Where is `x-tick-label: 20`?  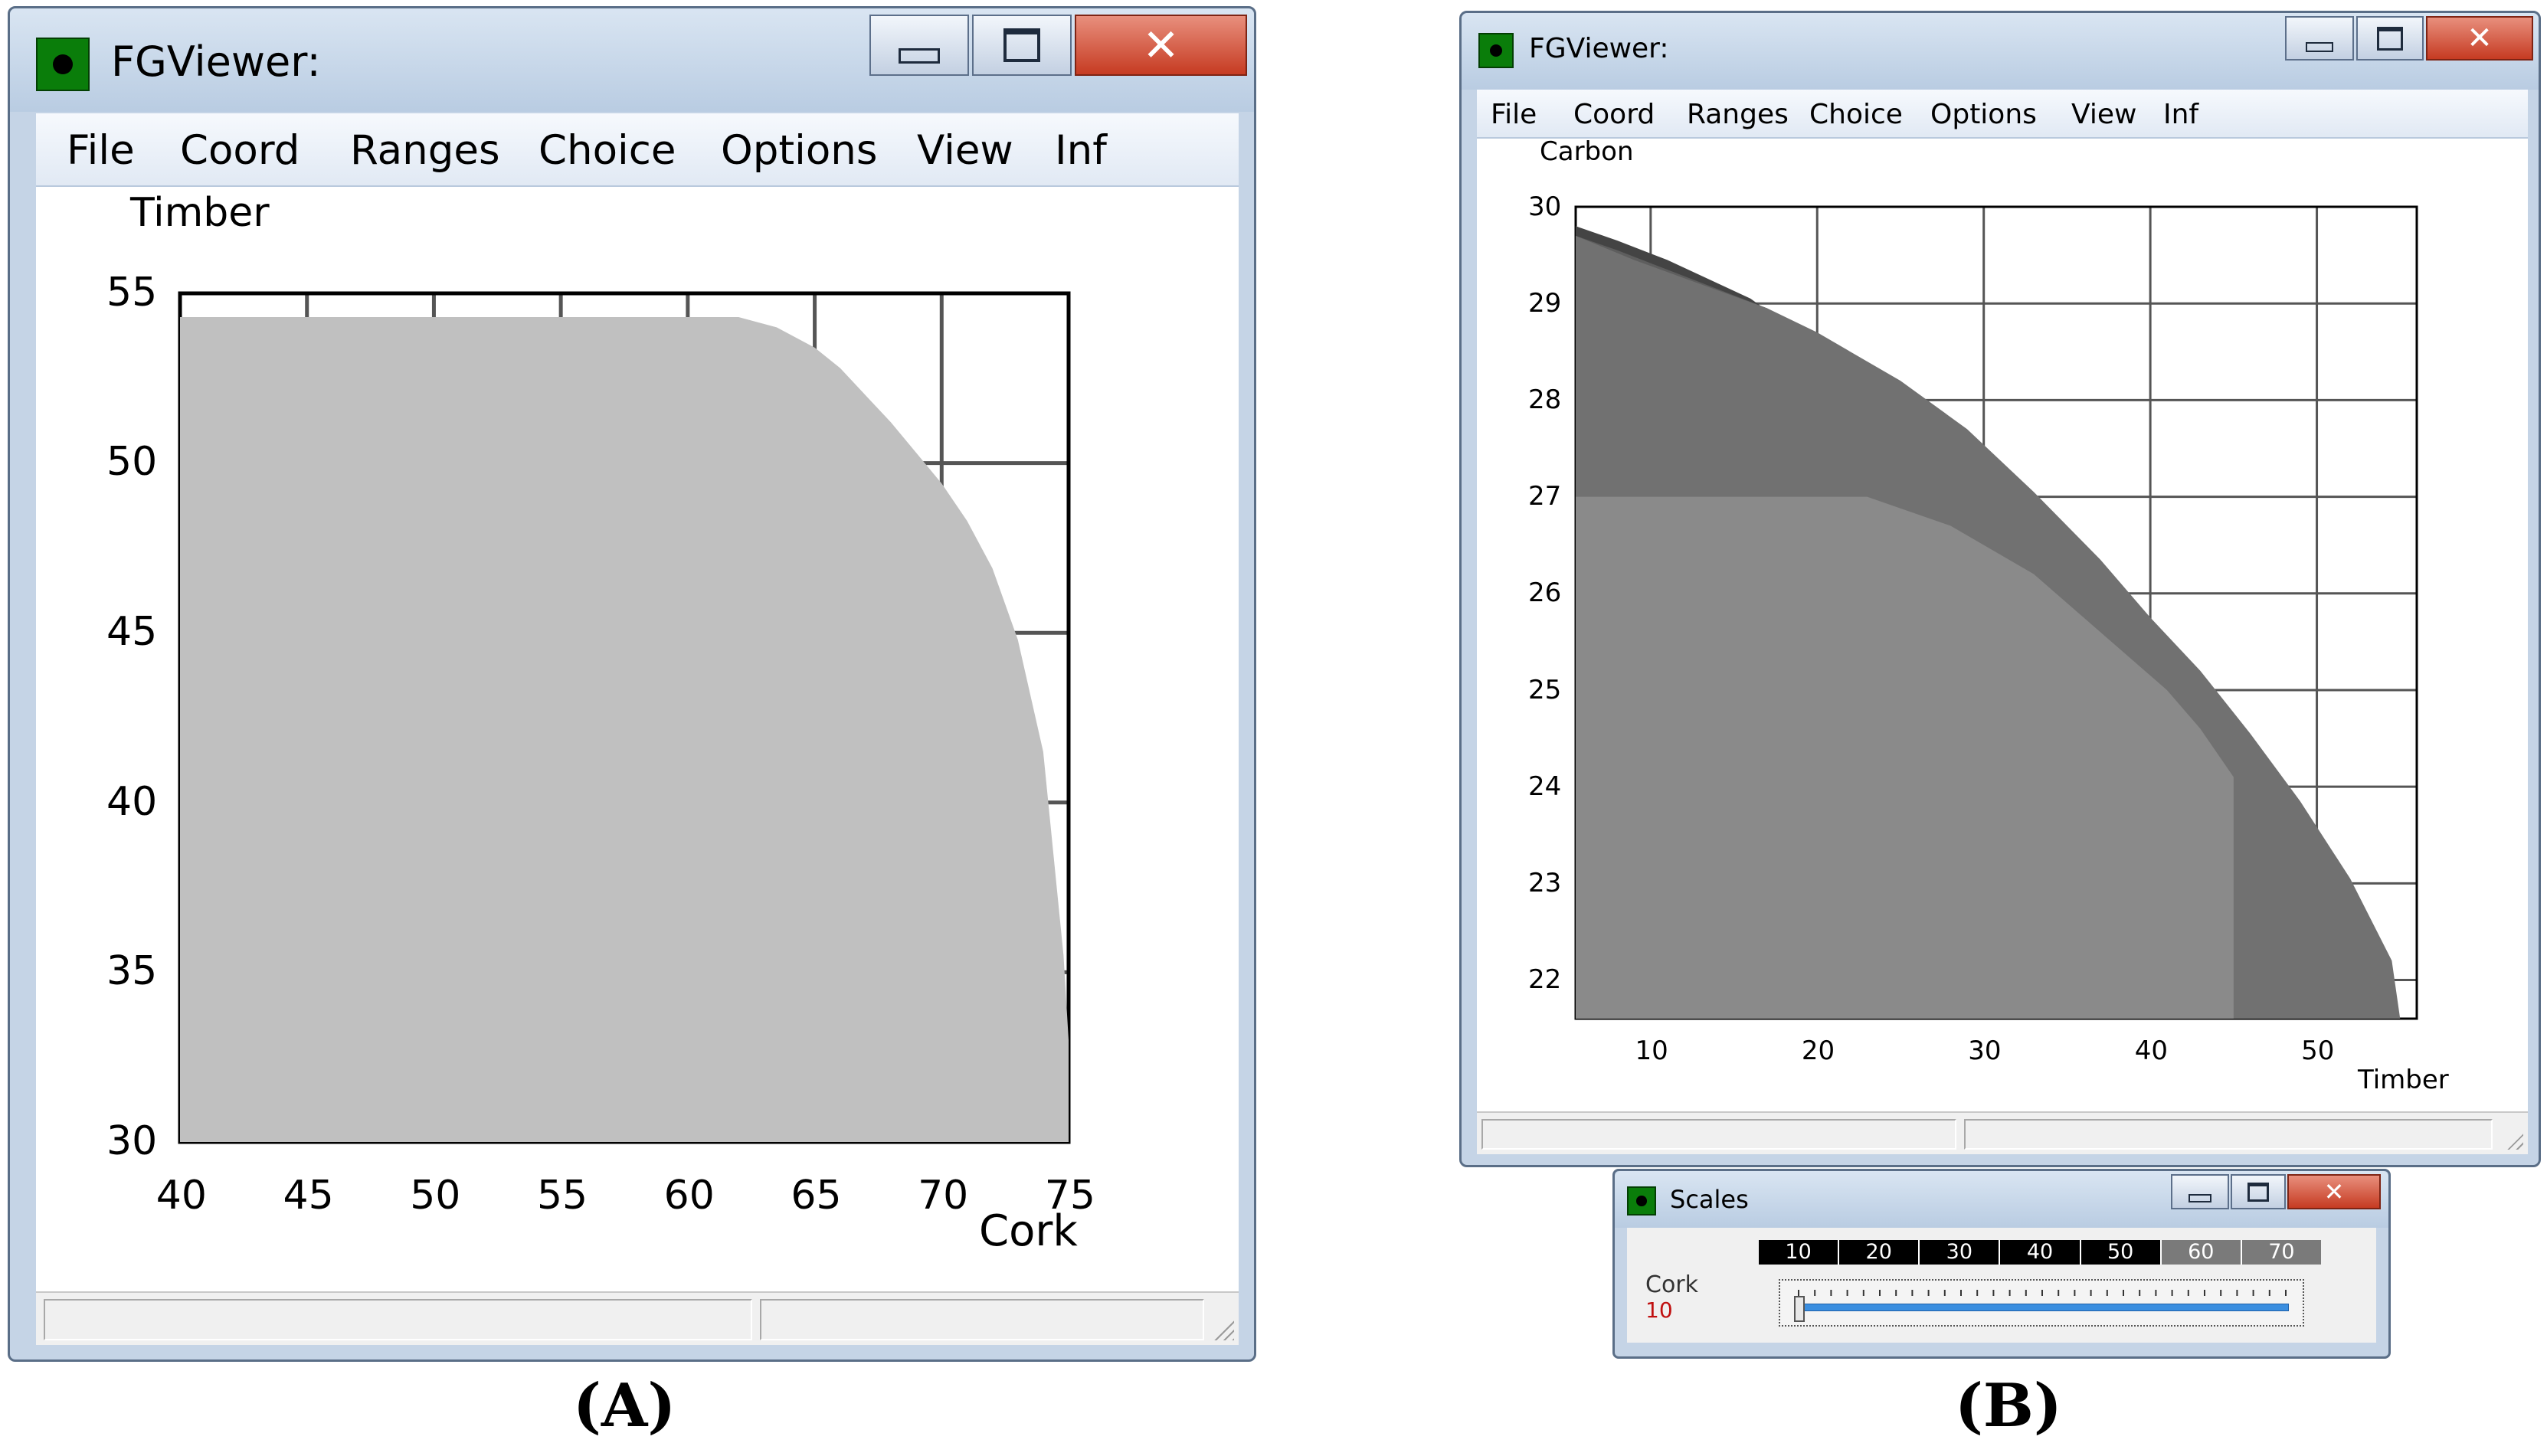 x-tick-label: 20 is located at coordinates (1818, 1051).